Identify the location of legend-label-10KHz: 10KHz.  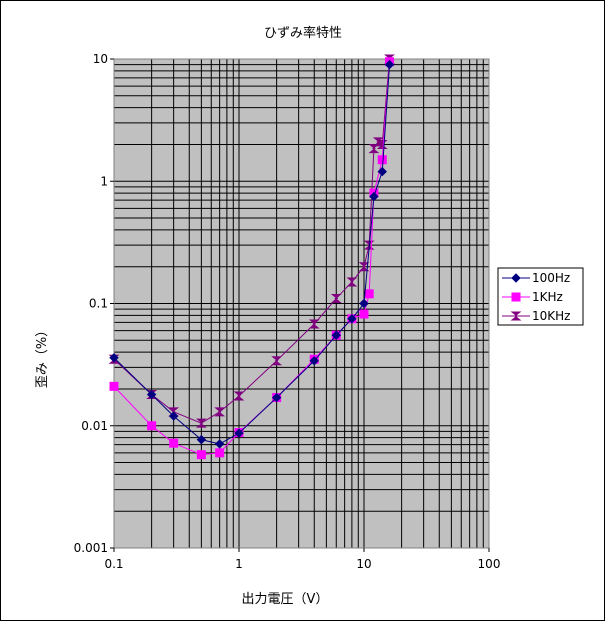
(551, 316).